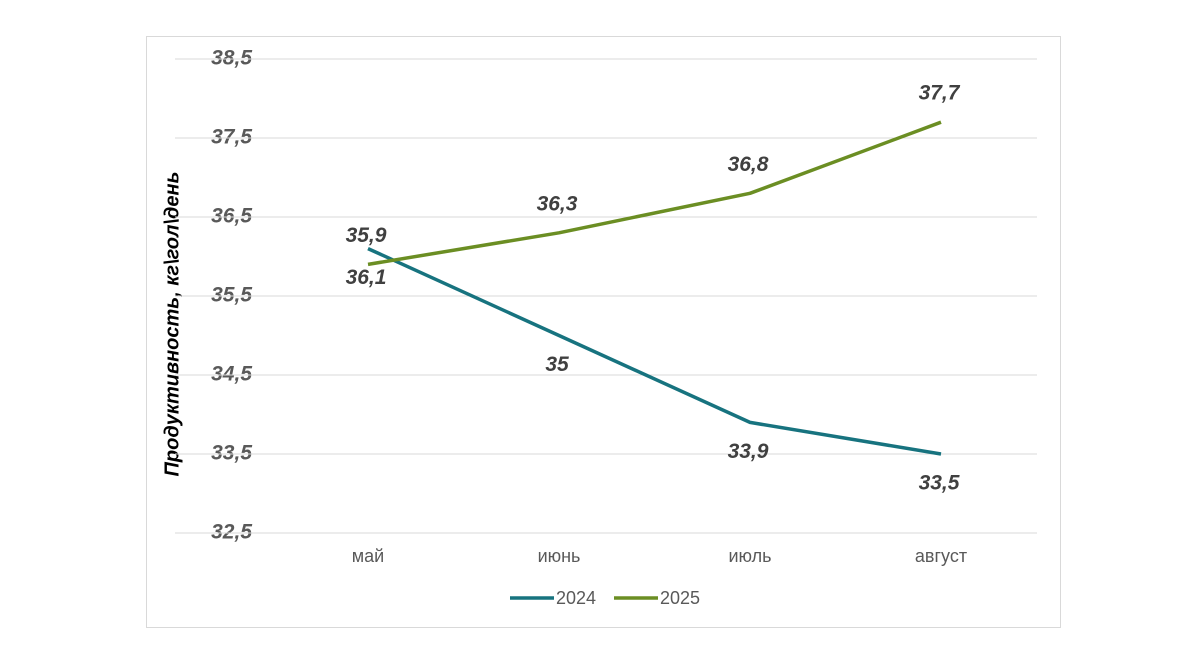 The width and height of the screenshot is (1200, 664). I want to click on data-label: 35, so click(557, 364).